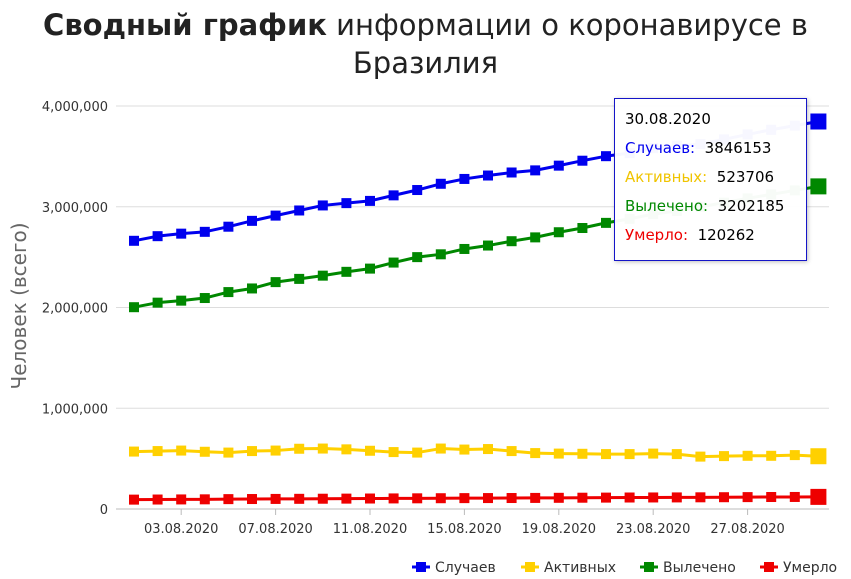  I want to click on legend-item-3: Умерло, so click(798, 568).